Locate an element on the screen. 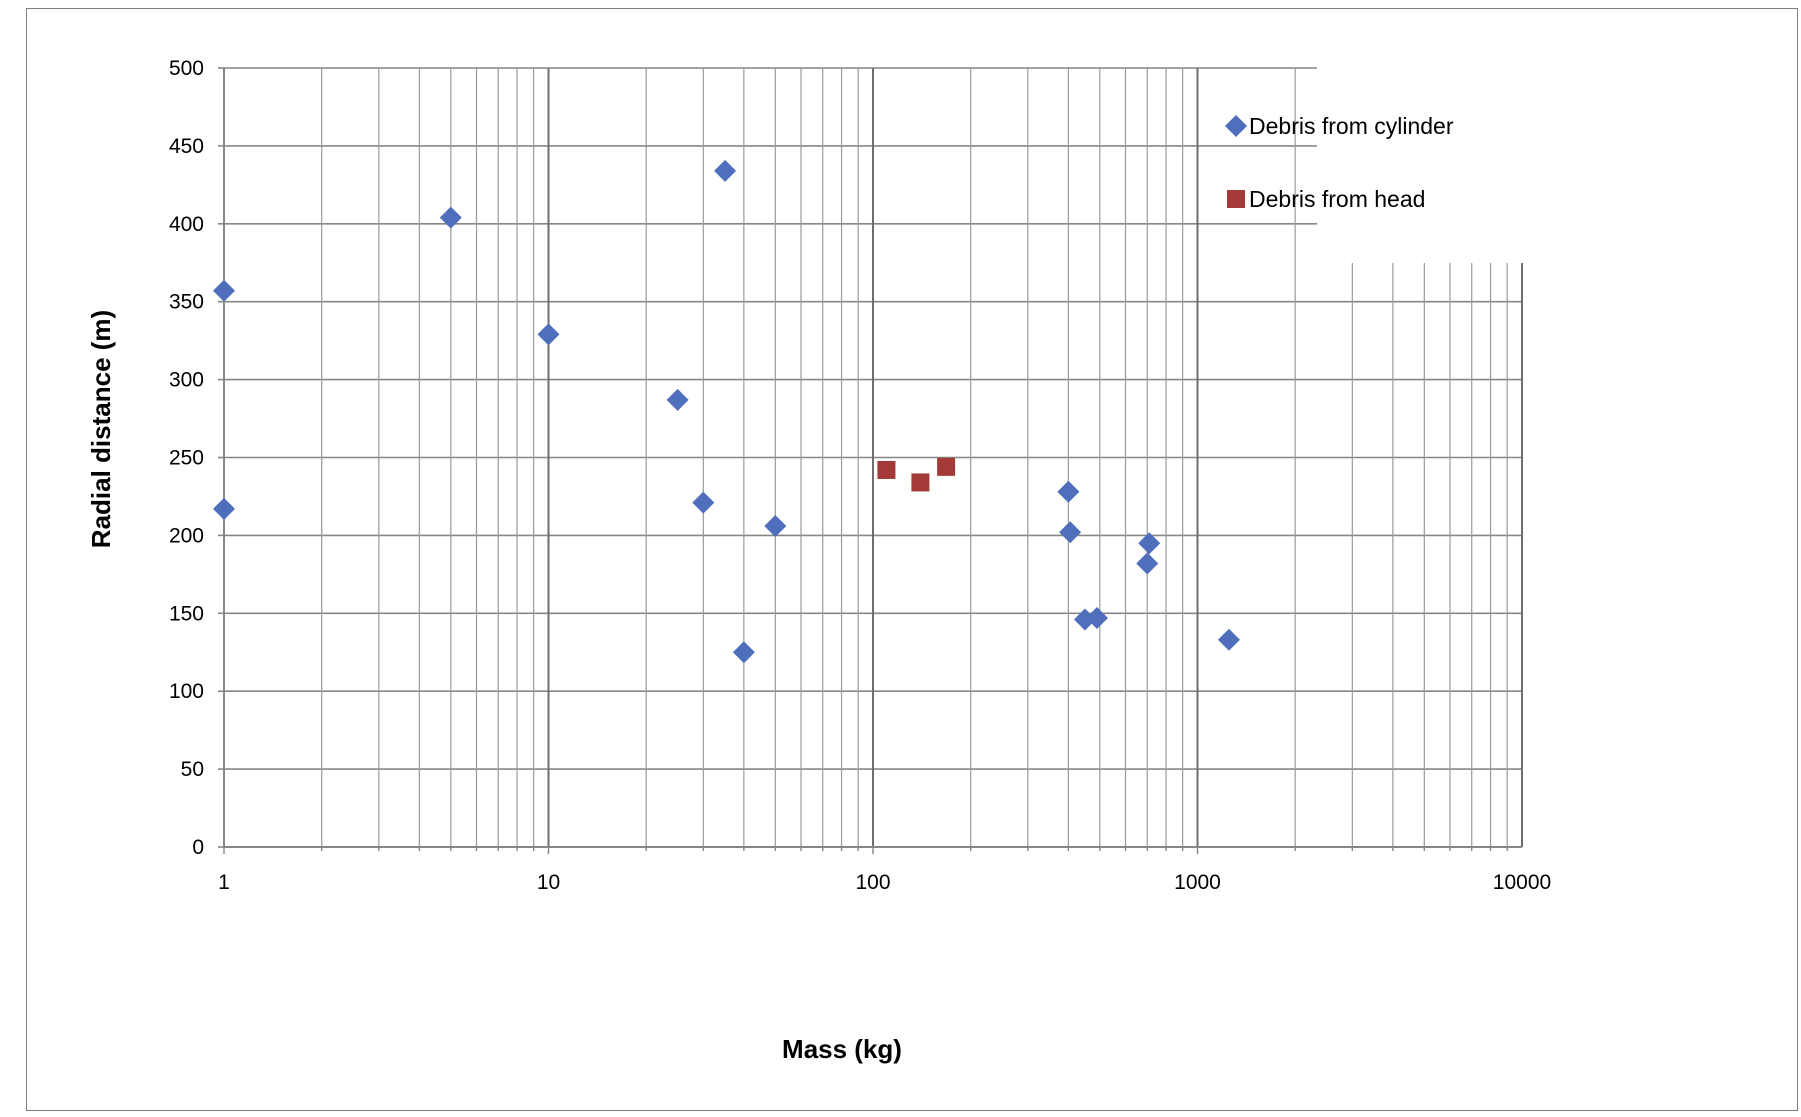  y-tick-label: 250 is located at coordinates (186, 458).